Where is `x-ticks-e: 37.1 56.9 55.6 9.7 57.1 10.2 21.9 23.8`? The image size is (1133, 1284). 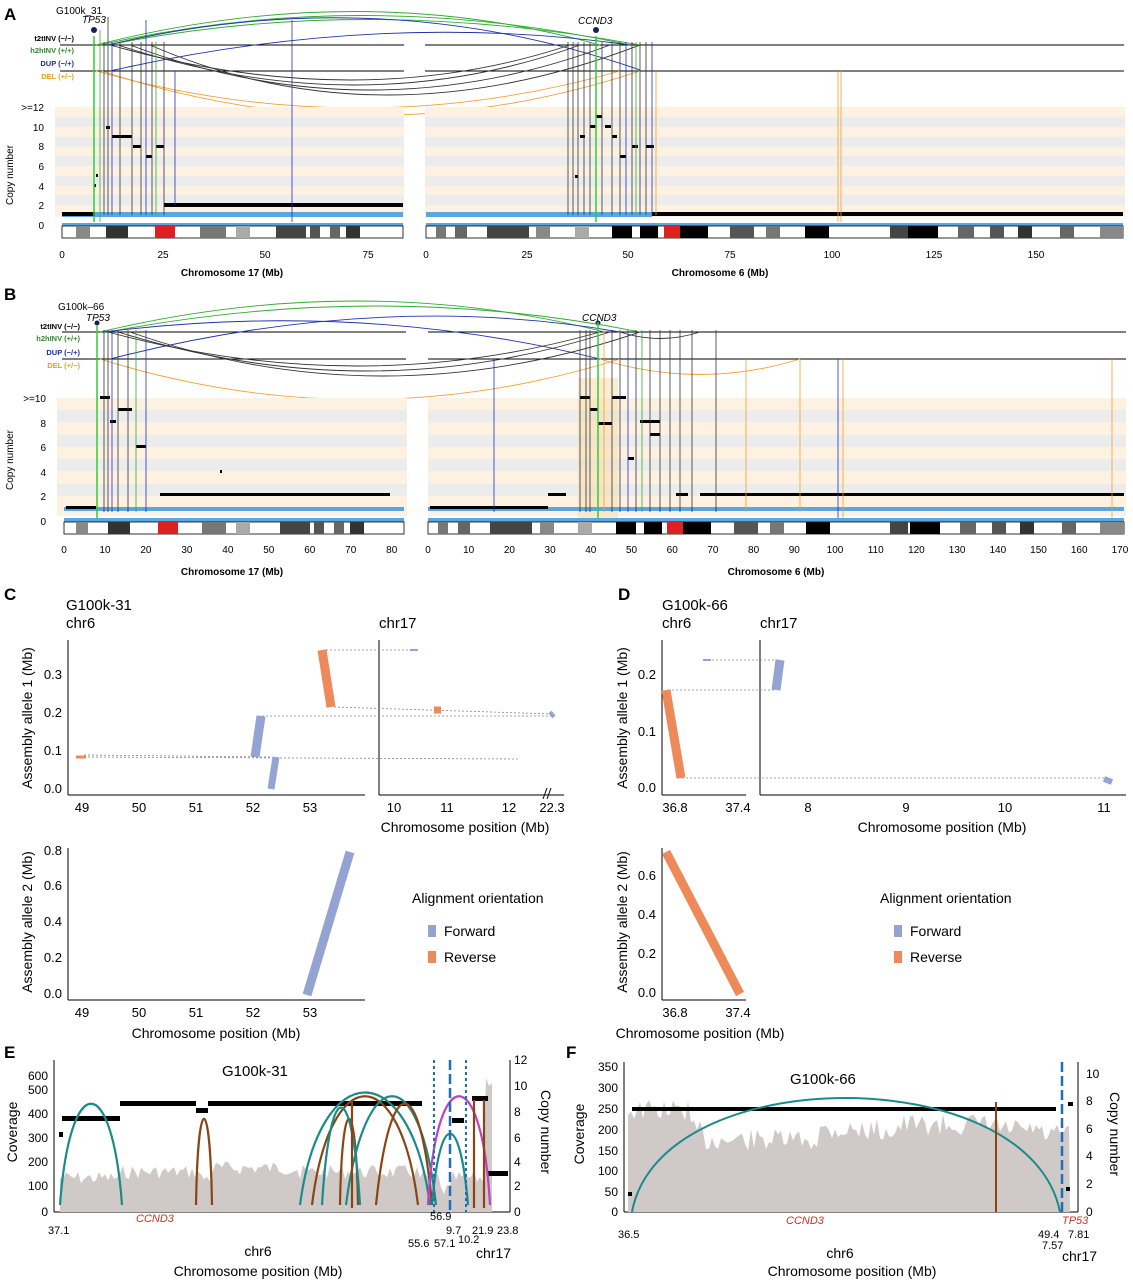
x-ticks-e: 37.1 56.9 55.6 9.7 57.1 10.2 21.9 23.8 is located at coordinates (283, 1230).